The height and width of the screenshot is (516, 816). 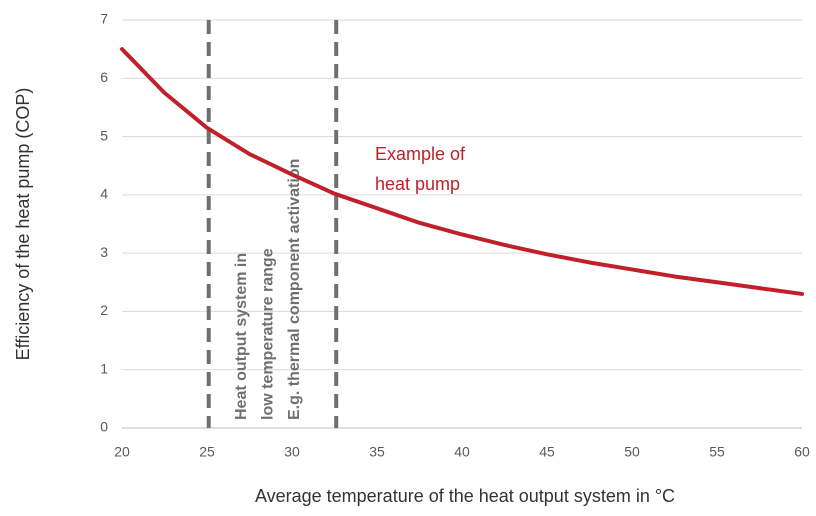 I want to click on x-tick-label: 45, so click(x=547, y=452).